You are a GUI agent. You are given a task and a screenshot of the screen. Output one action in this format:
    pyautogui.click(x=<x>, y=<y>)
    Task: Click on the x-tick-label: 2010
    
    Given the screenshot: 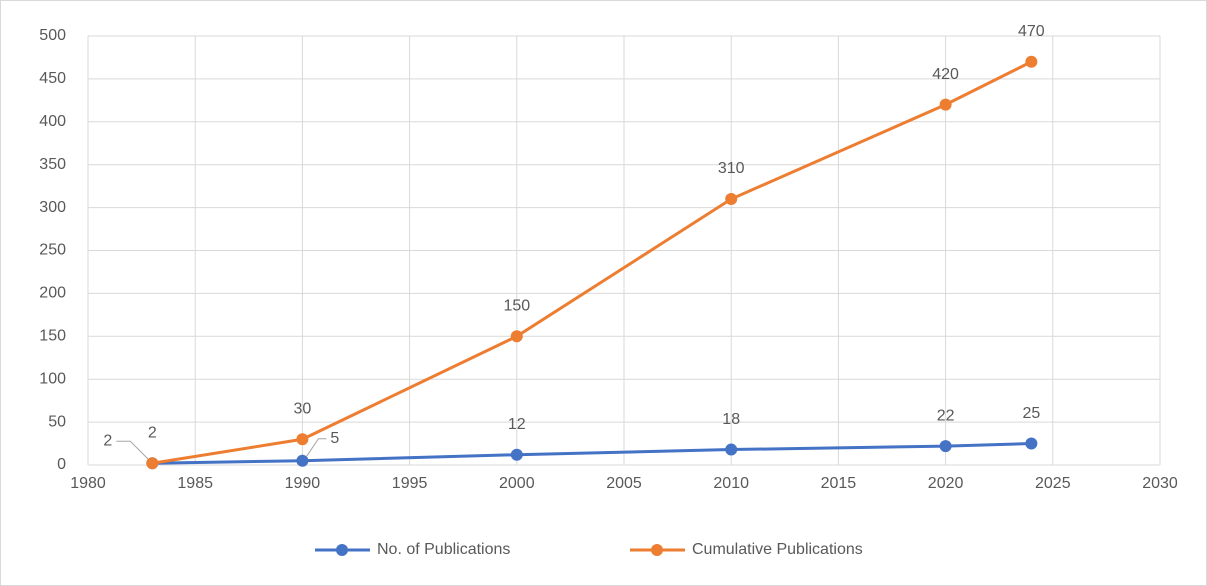 What is the action you would take?
    pyautogui.click(x=731, y=483)
    